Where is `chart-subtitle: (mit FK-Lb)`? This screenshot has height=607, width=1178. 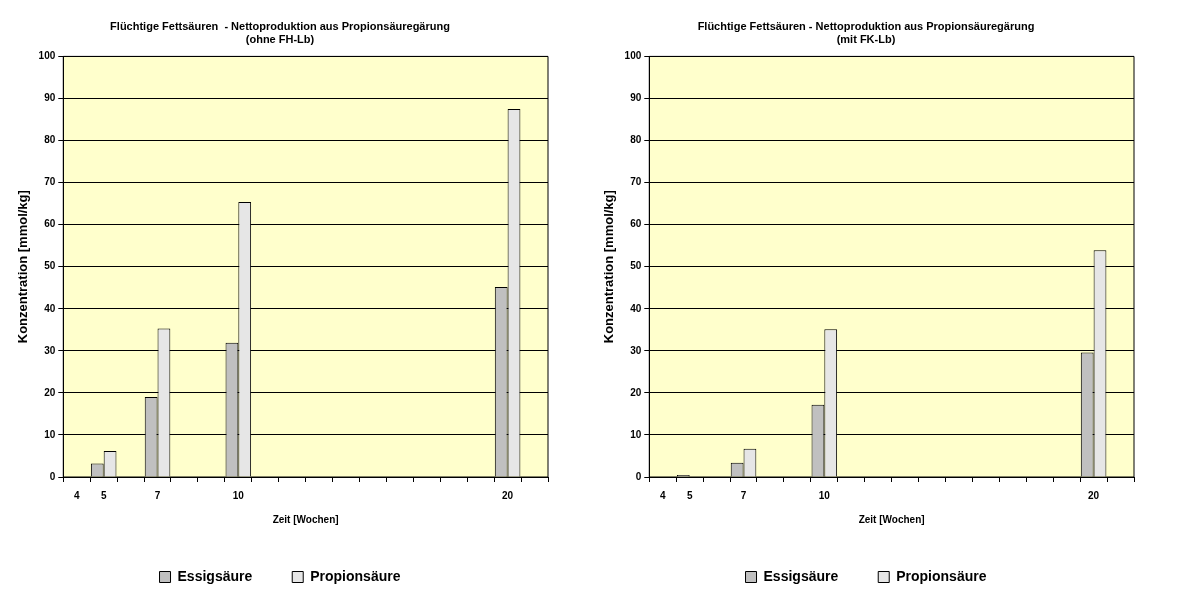
chart-subtitle: (mit FK-Lb) is located at coordinates (866, 38).